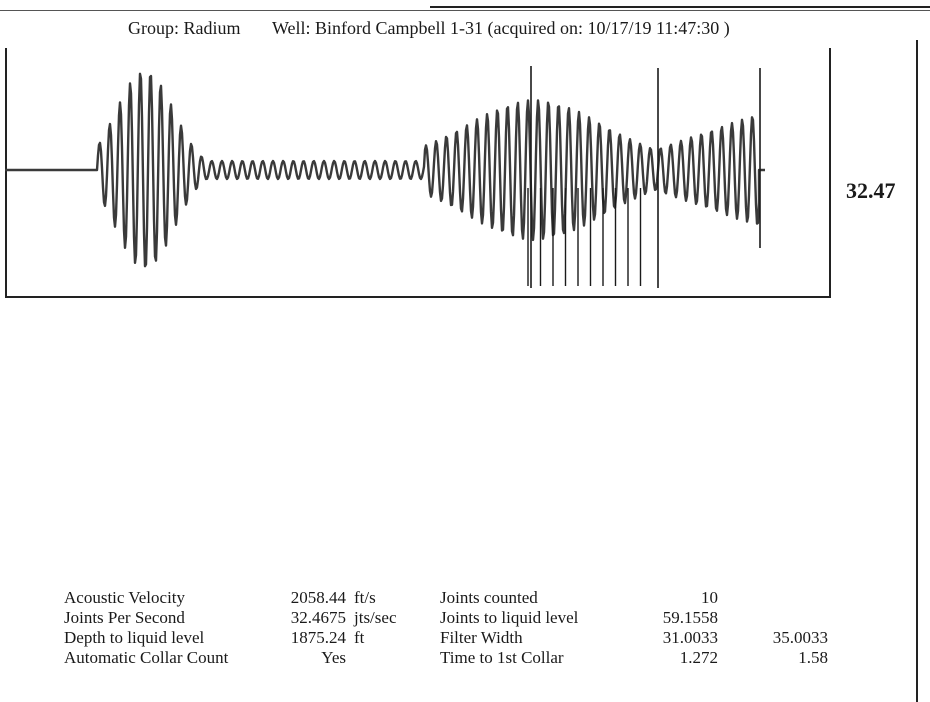  I want to click on param-label: Filter Width, so click(481, 637).